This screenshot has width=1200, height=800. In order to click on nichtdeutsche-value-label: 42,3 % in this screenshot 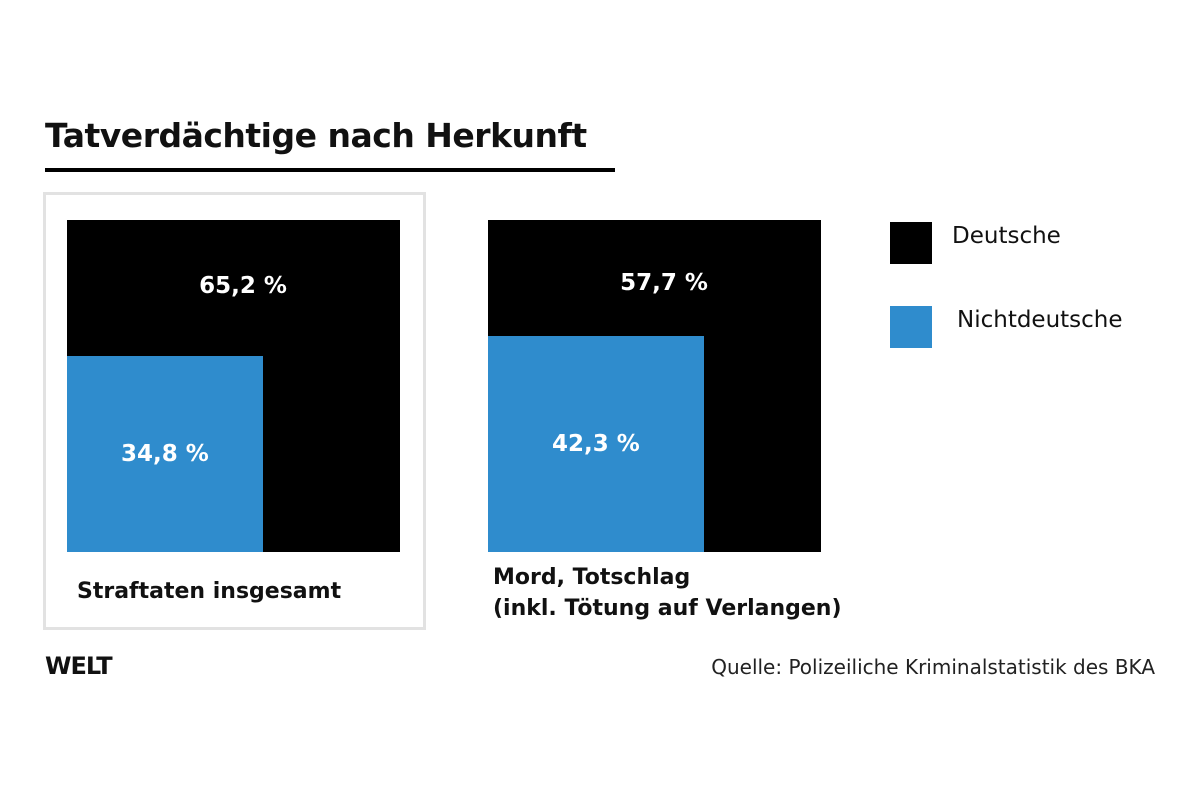, I will do `click(596, 444)`.